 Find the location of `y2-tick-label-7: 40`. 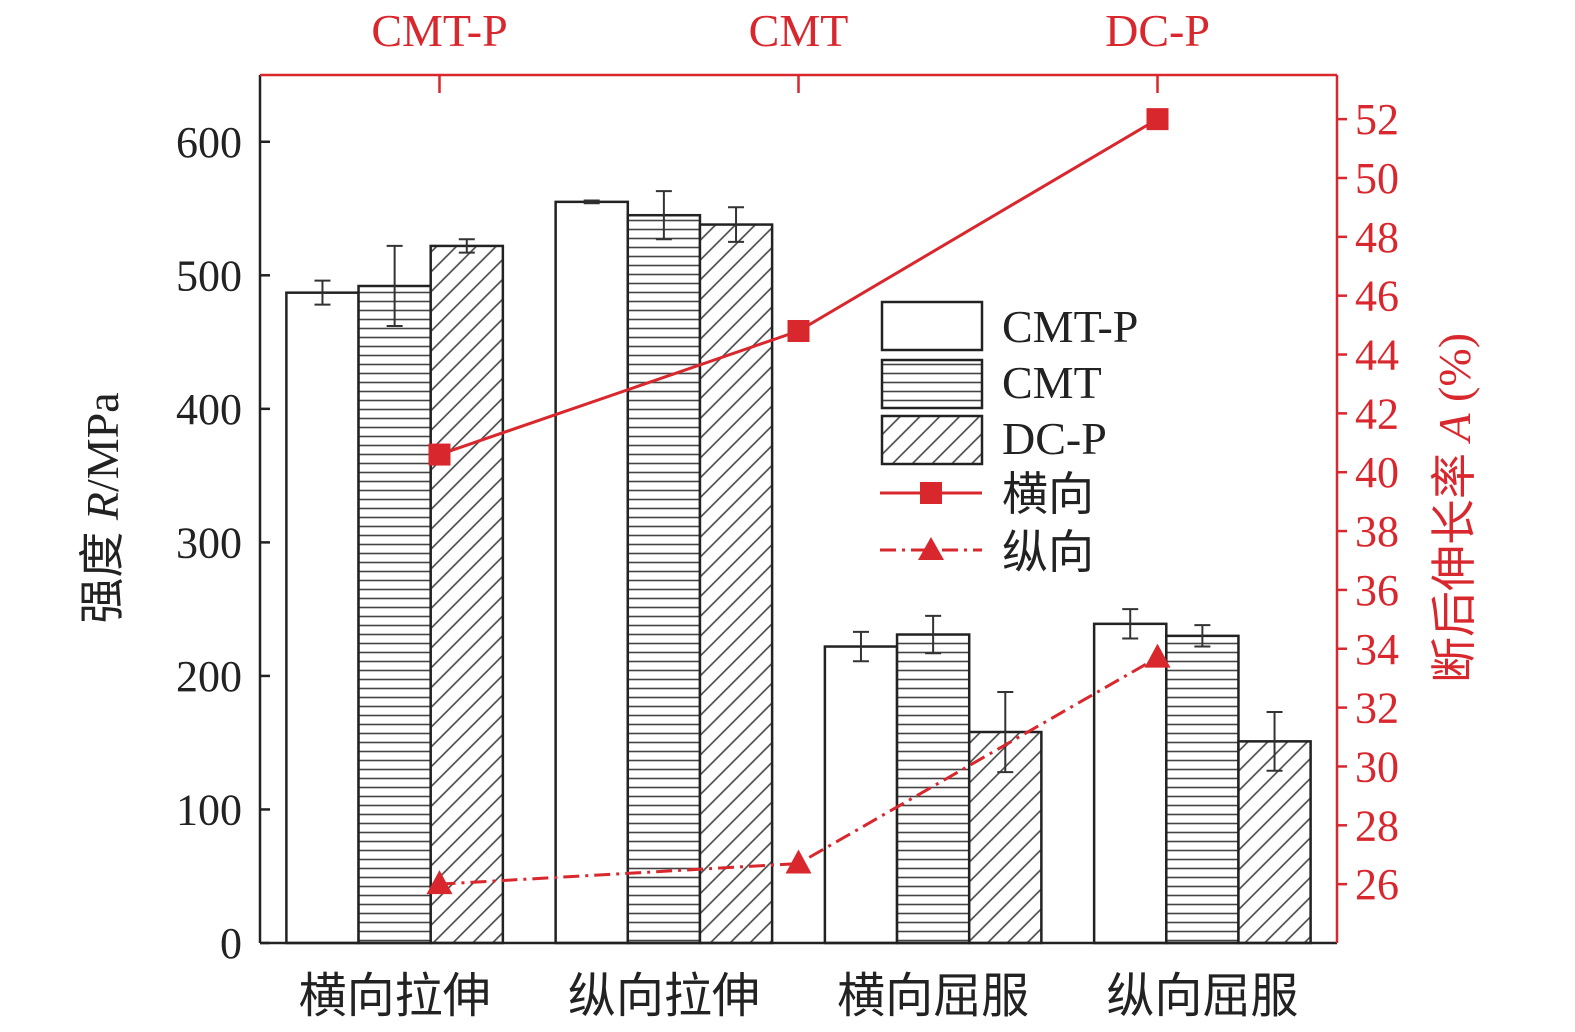

y2-tick-label-7: 40 is located at coordinates (1377, 472).